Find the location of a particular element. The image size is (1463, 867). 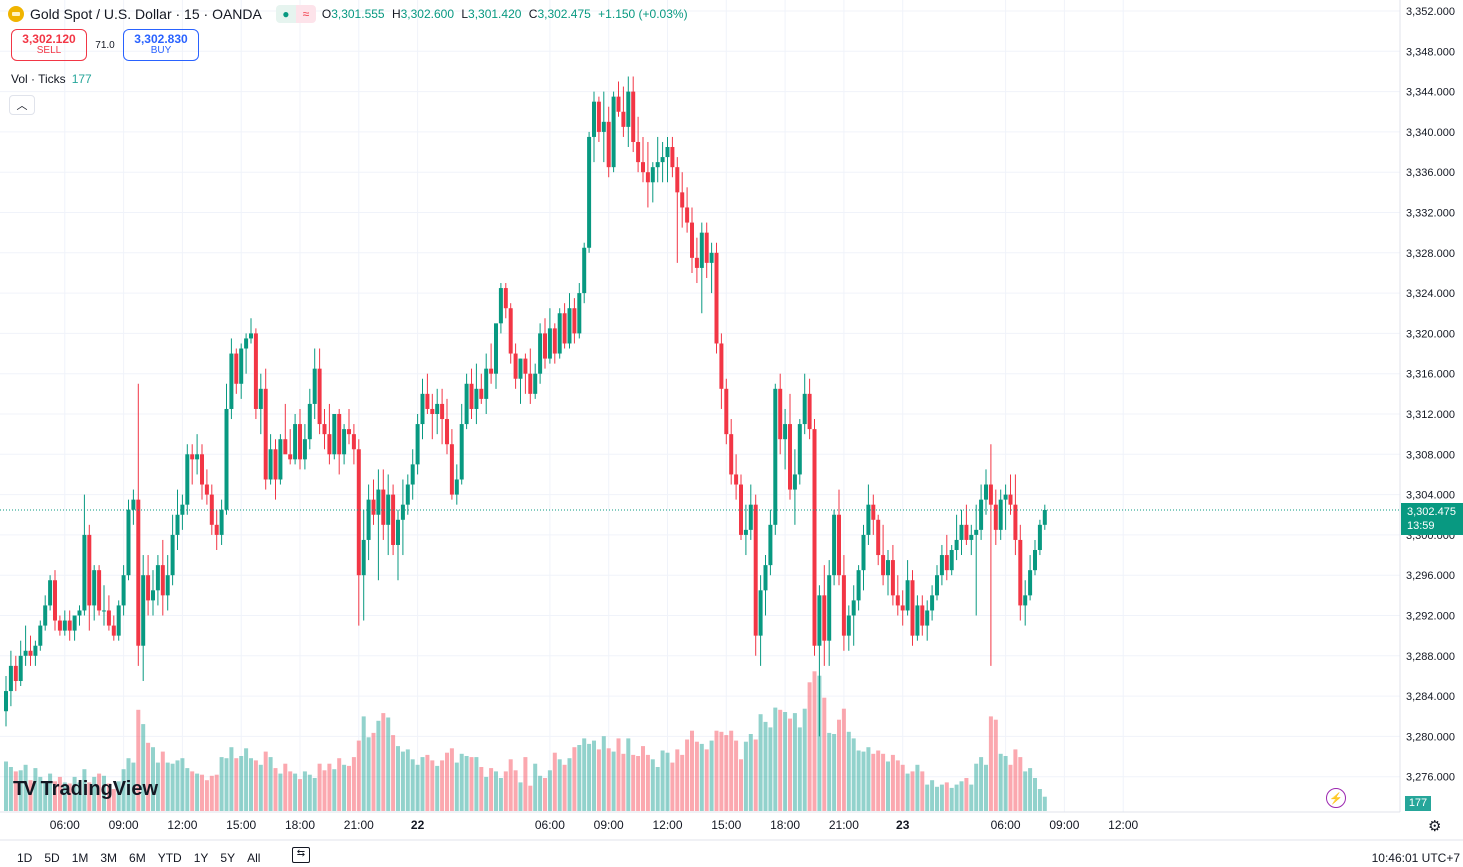

delayed-data-icon: ≈ is located at coordinates (305, 14).